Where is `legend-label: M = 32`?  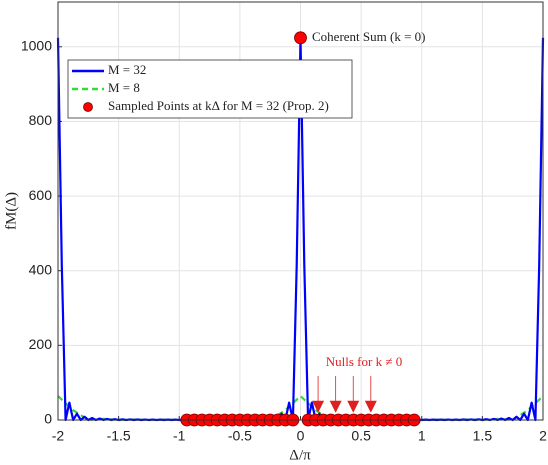 legend-label: M = 32 is located at coordinates (127, 69).